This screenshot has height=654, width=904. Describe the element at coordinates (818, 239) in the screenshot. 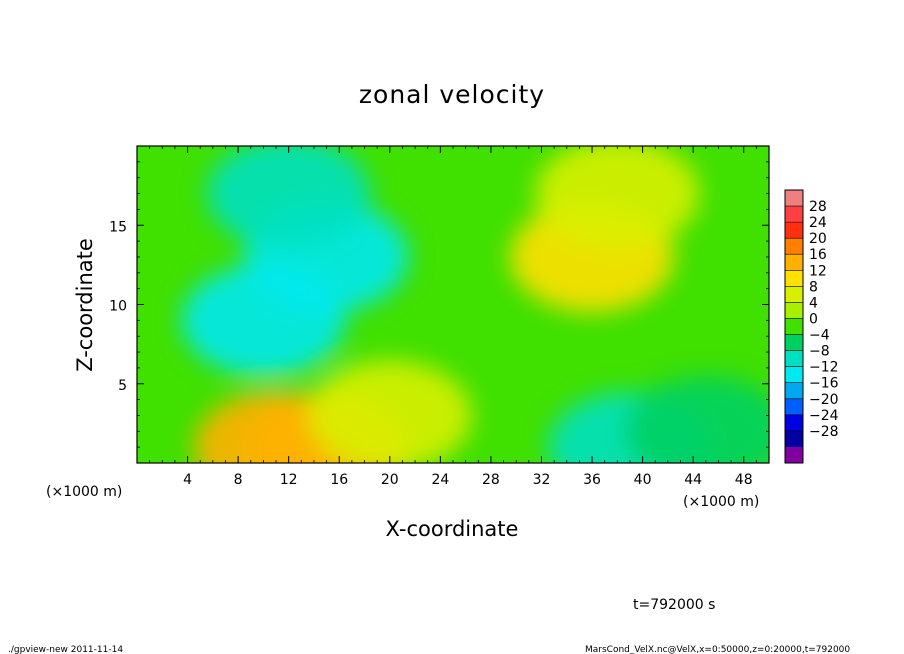

I see `colorbar-label: 20` at that location.